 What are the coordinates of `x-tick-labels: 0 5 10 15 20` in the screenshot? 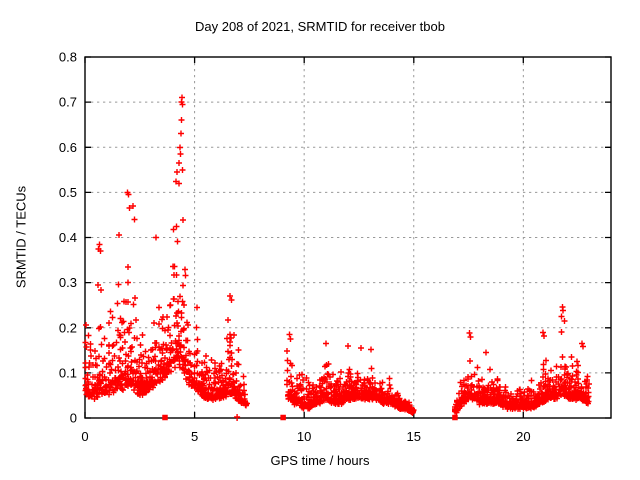 It's located at (305, 436).